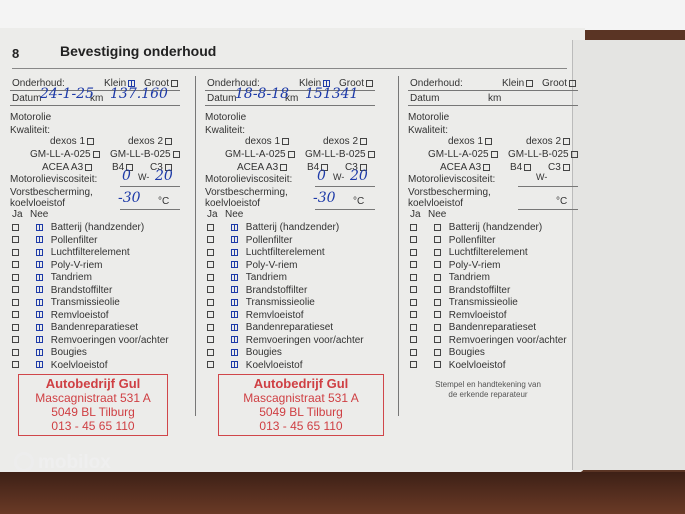 This screenshot has width=685, height=514. Describe the element at coordinates (493, 90) in the screenshot. I see `line` at that location.